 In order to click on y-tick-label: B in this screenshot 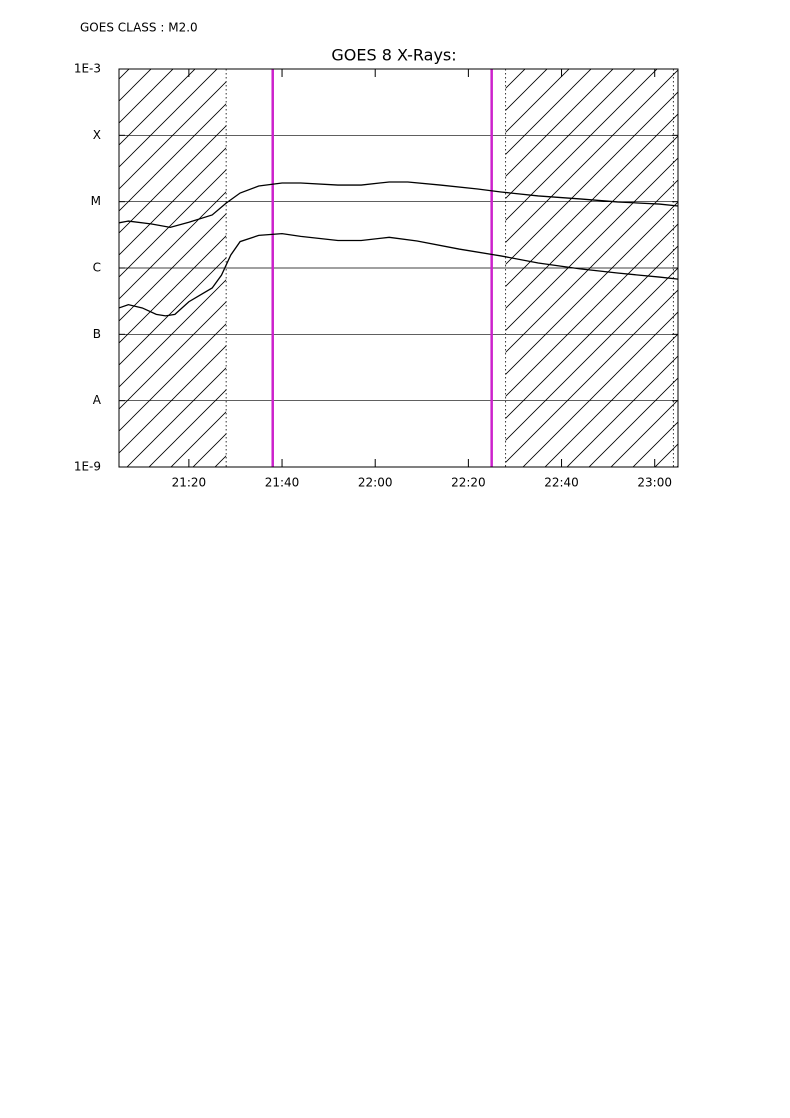, I will do `click(97, 334)`.